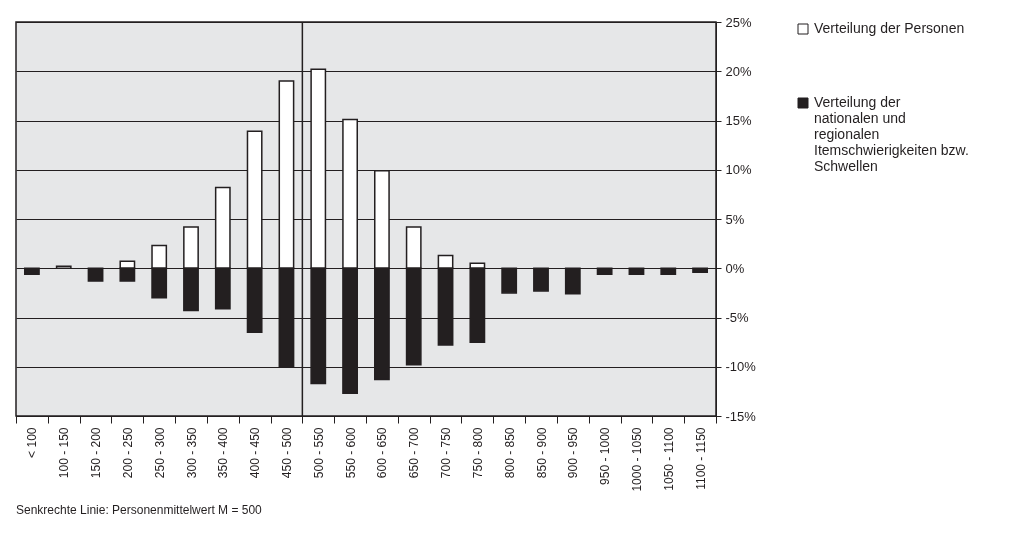 This screenshot has width=1031, height=540. Describe the element at coordinates (741, 367) in the screenshot. I see `y-tick-label: -10%` at that location.